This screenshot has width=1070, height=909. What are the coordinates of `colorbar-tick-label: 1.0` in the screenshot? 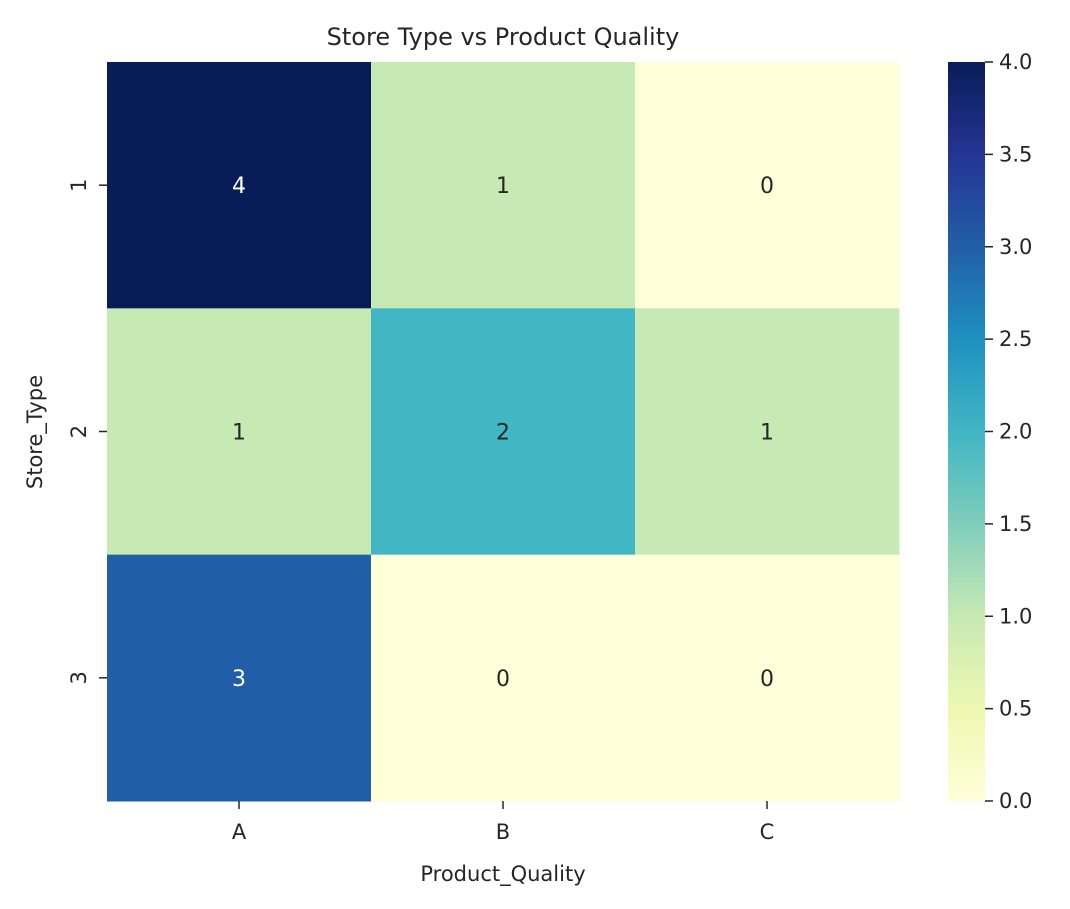 It's located at (1015, 616).